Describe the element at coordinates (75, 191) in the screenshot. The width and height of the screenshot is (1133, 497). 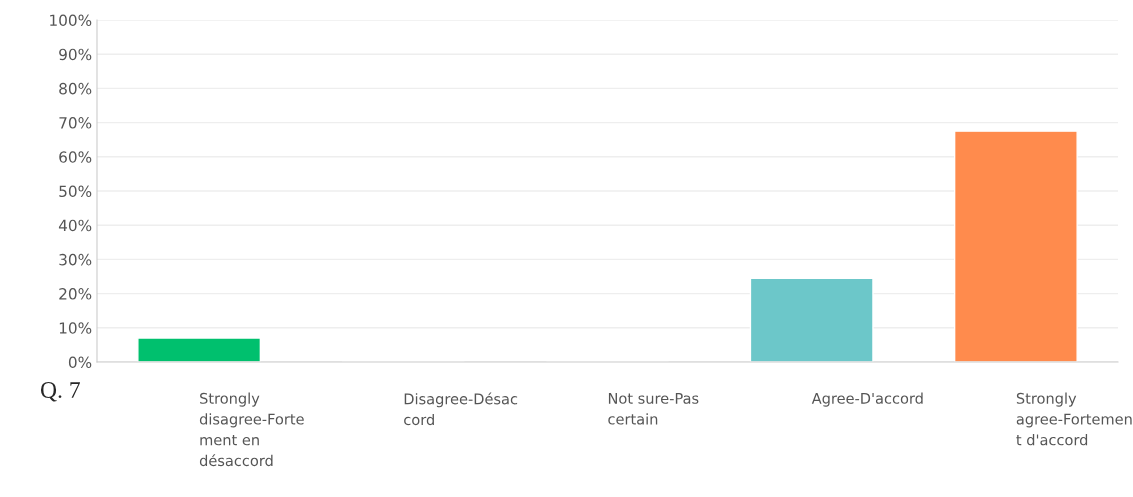
I see `y-tick-label: 50%` at that location.